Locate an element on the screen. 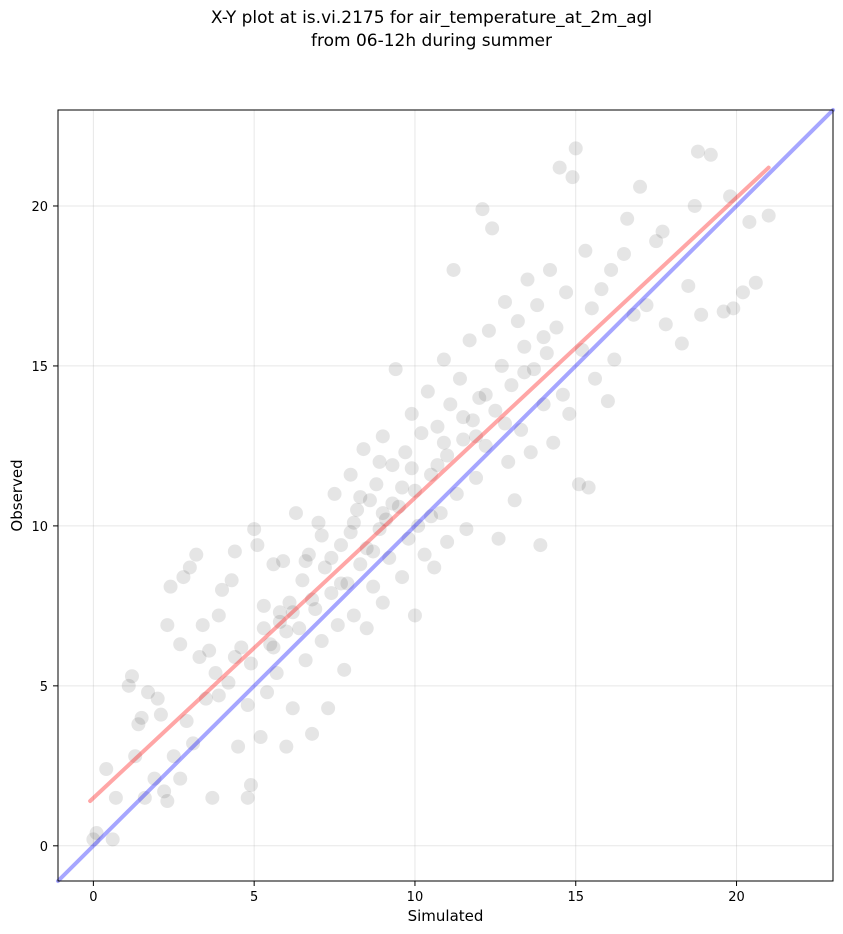 The image size is (843, 934). y-tick-label: 15 is located at coordinates (39, 367).